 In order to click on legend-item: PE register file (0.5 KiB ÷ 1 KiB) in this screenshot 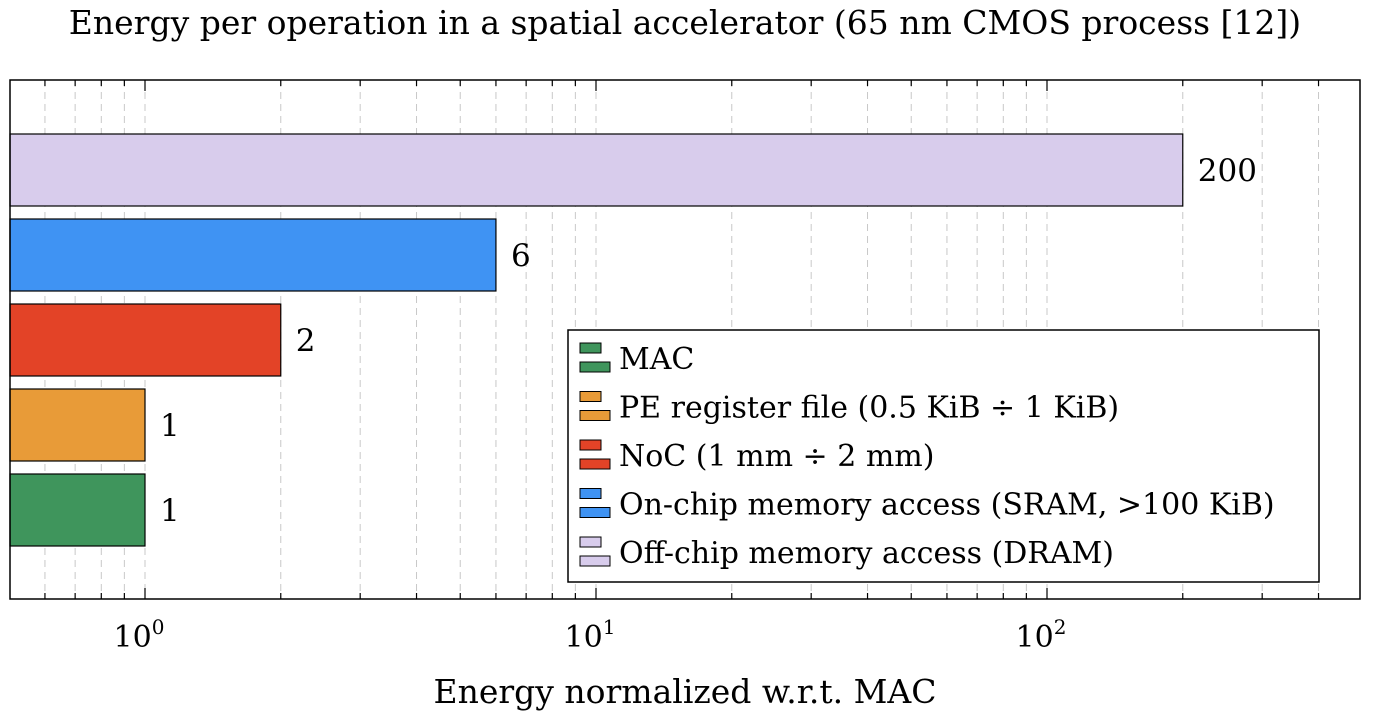, I will do `click(849, 408)`.